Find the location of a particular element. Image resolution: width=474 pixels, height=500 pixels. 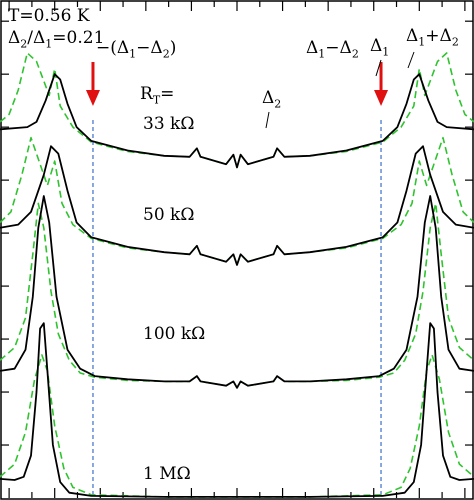

series-label-100k: 100 kΩ is located at coordinates (174, 334).